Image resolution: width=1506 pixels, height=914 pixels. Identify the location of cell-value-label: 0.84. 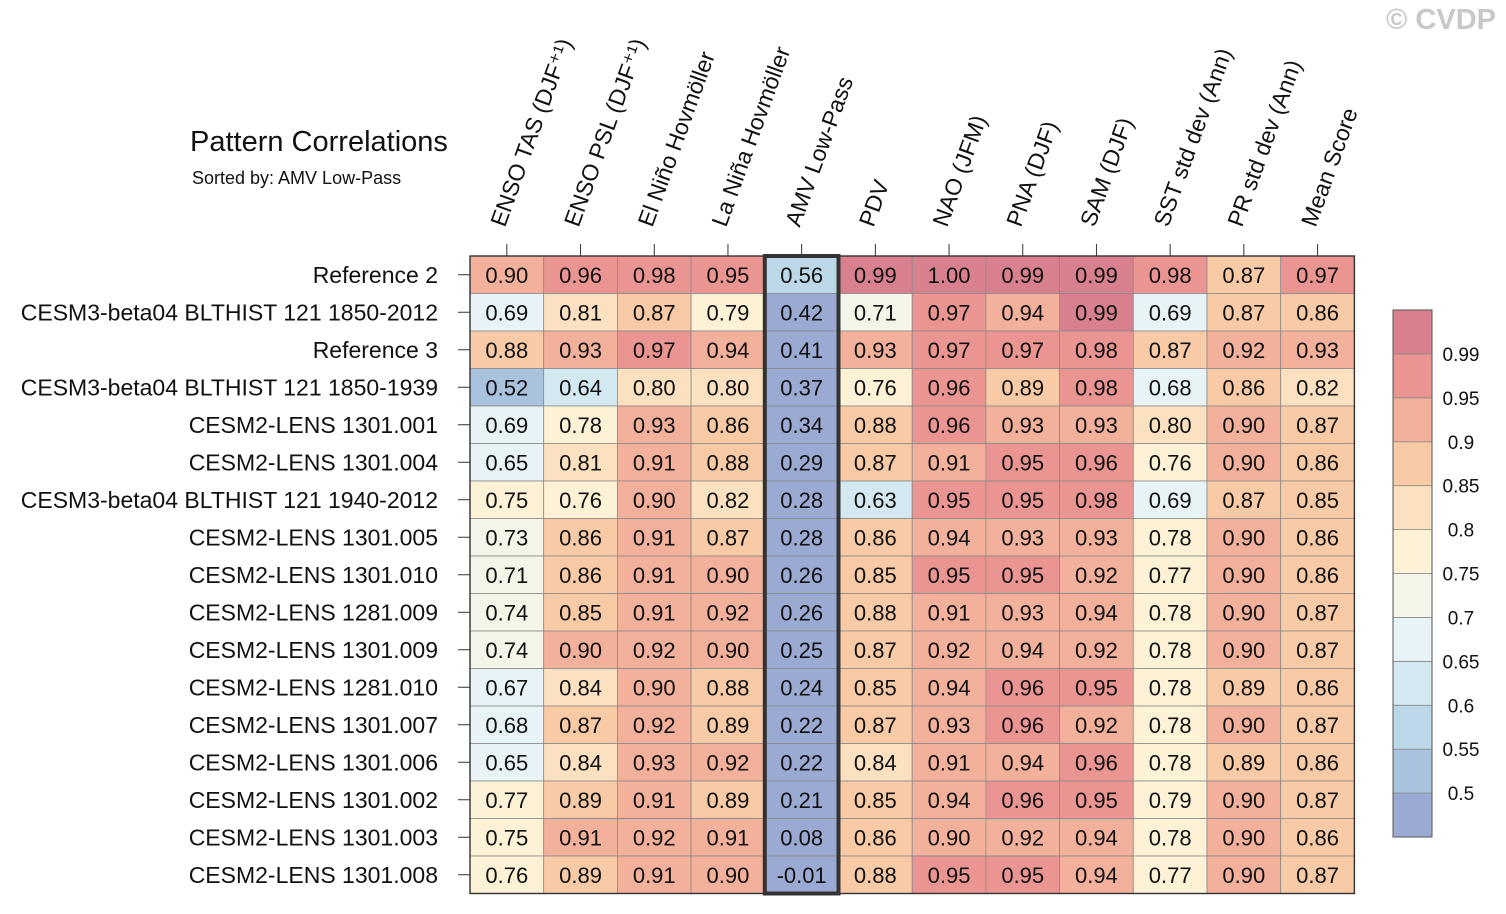
(580, 762).